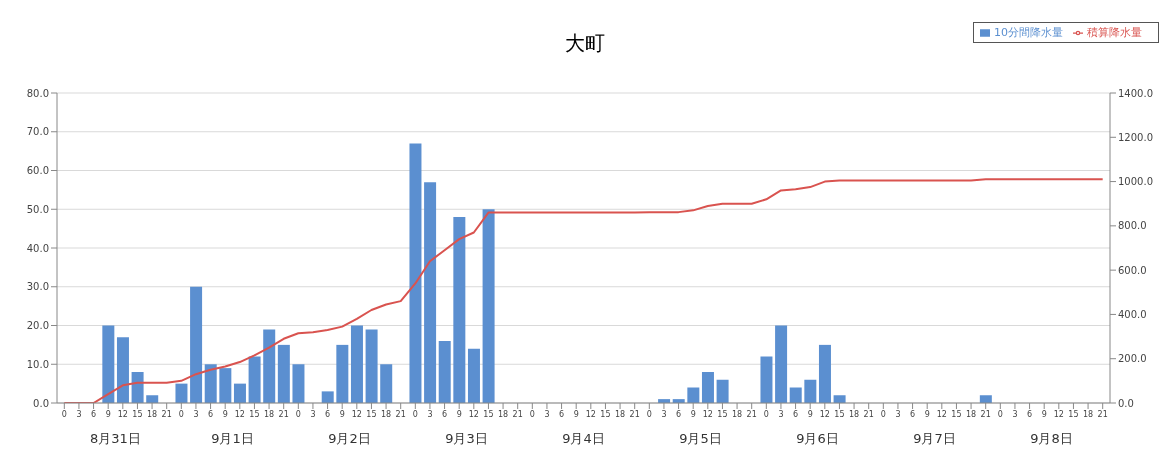 Image resolution: width=1169 pixels, height=462 pixels. I want to click on text: 8月31日, so click(115, 439).